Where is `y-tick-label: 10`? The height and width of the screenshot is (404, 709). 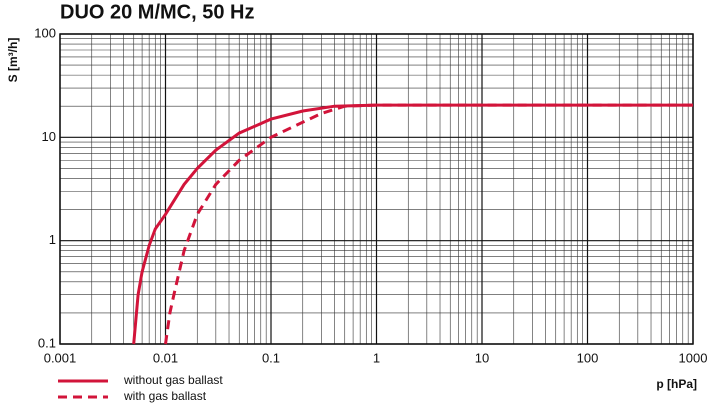
y-tick-label: 10 is located at coordinates (49, 136).